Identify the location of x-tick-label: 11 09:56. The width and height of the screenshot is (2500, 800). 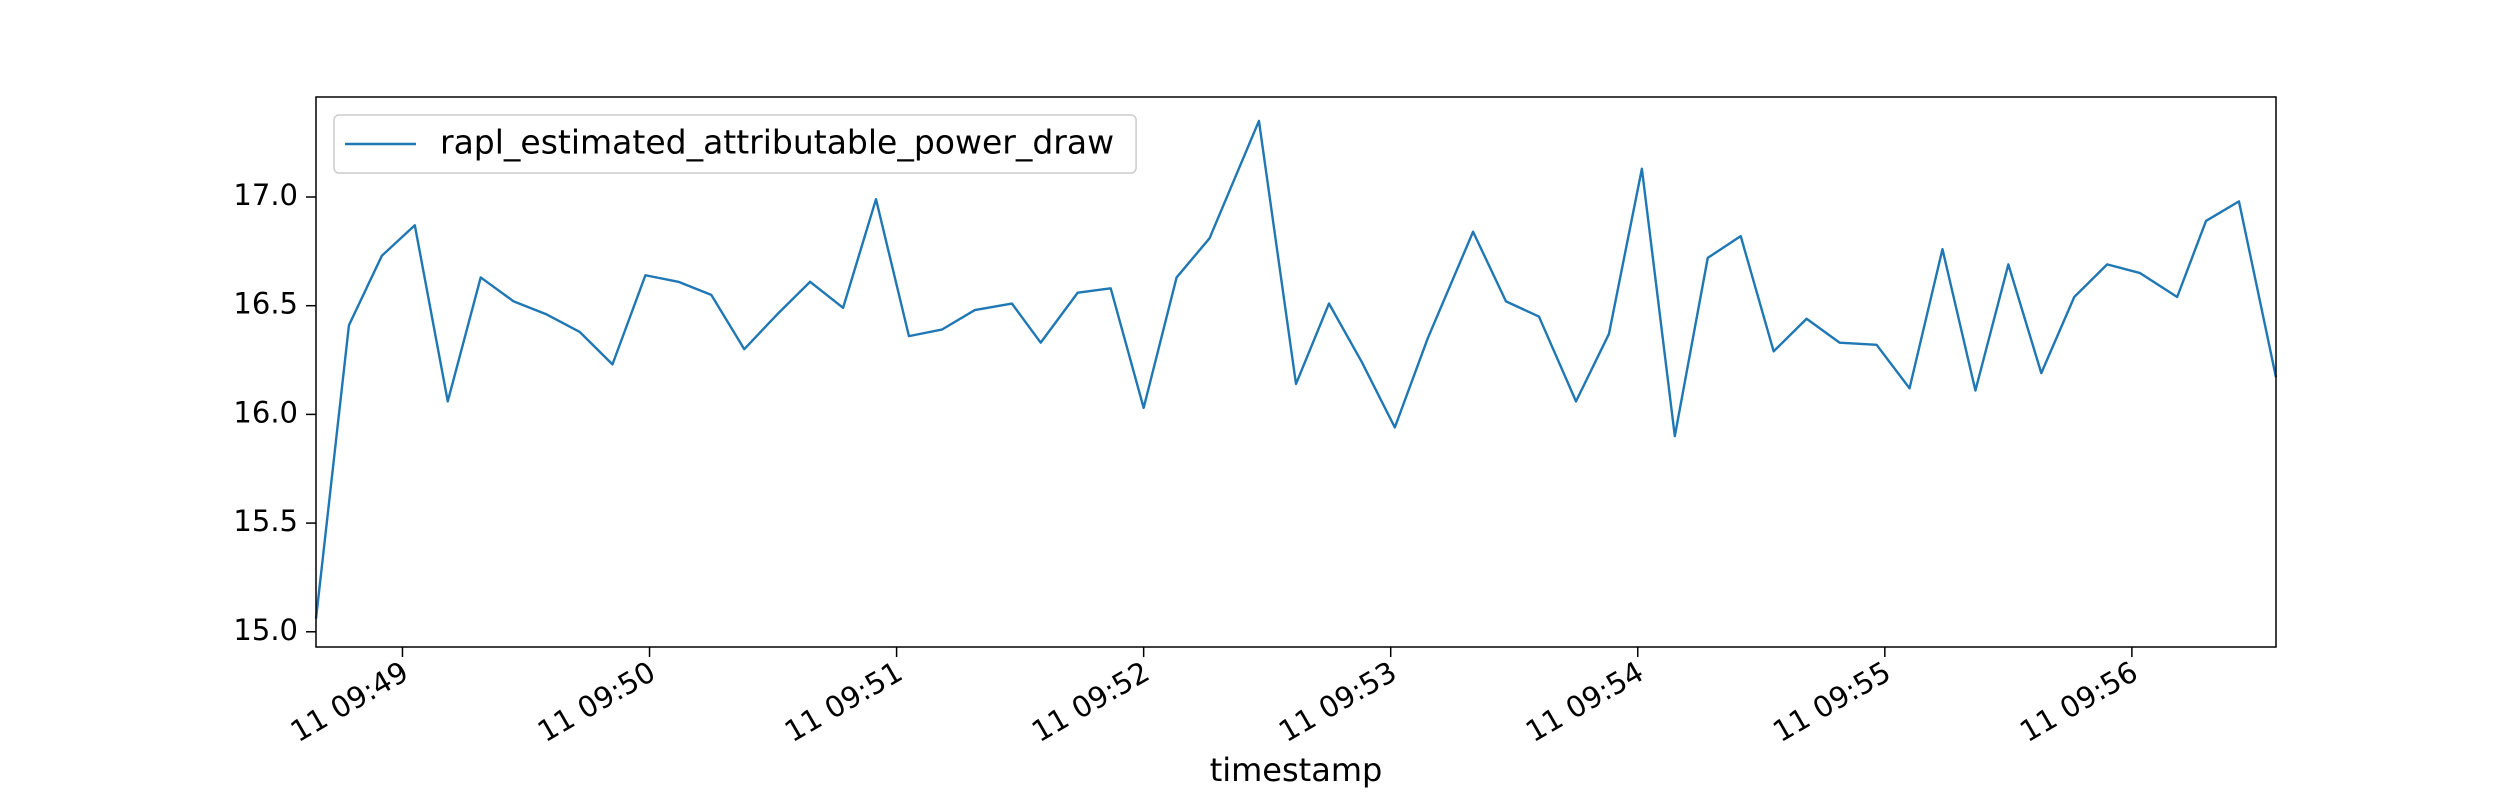
(2078, 702).